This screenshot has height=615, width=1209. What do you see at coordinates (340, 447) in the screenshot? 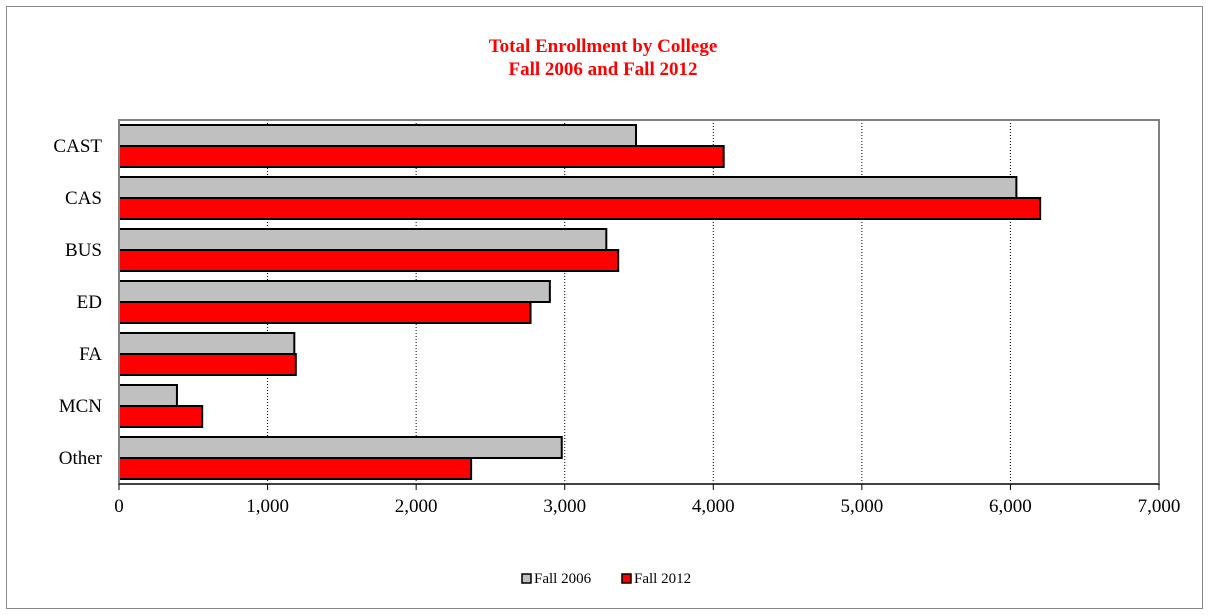
I see `bar-other-fall-2006` at bounding box center [340, 447].